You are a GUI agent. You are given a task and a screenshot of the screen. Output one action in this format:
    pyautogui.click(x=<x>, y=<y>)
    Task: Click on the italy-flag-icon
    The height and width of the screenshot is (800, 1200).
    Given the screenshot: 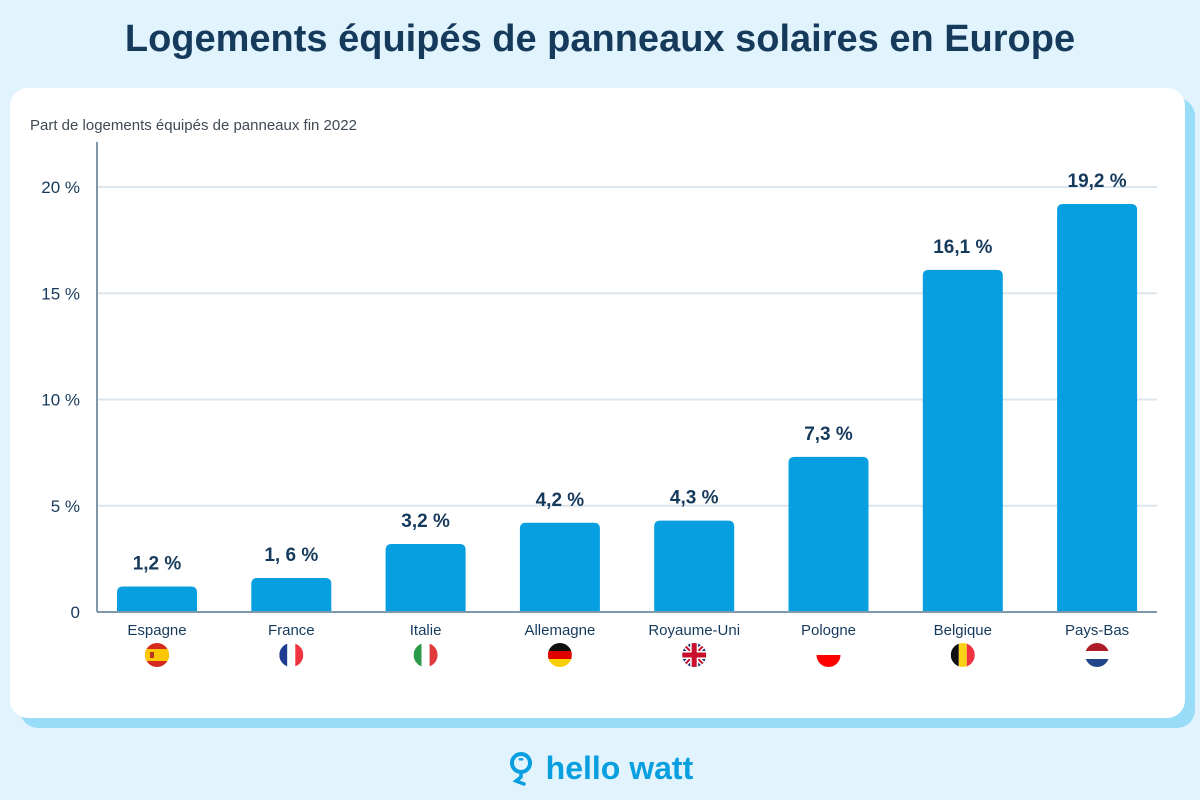 What is the action you would take?
    pyautogui.click(x=425, y=655)
    